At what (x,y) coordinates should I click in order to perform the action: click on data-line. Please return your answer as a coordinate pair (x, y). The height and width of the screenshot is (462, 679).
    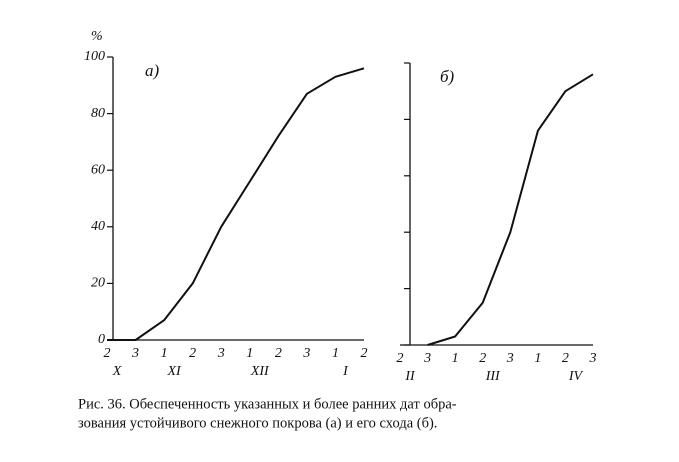
    Looking at the image, I should click on (510, 209).